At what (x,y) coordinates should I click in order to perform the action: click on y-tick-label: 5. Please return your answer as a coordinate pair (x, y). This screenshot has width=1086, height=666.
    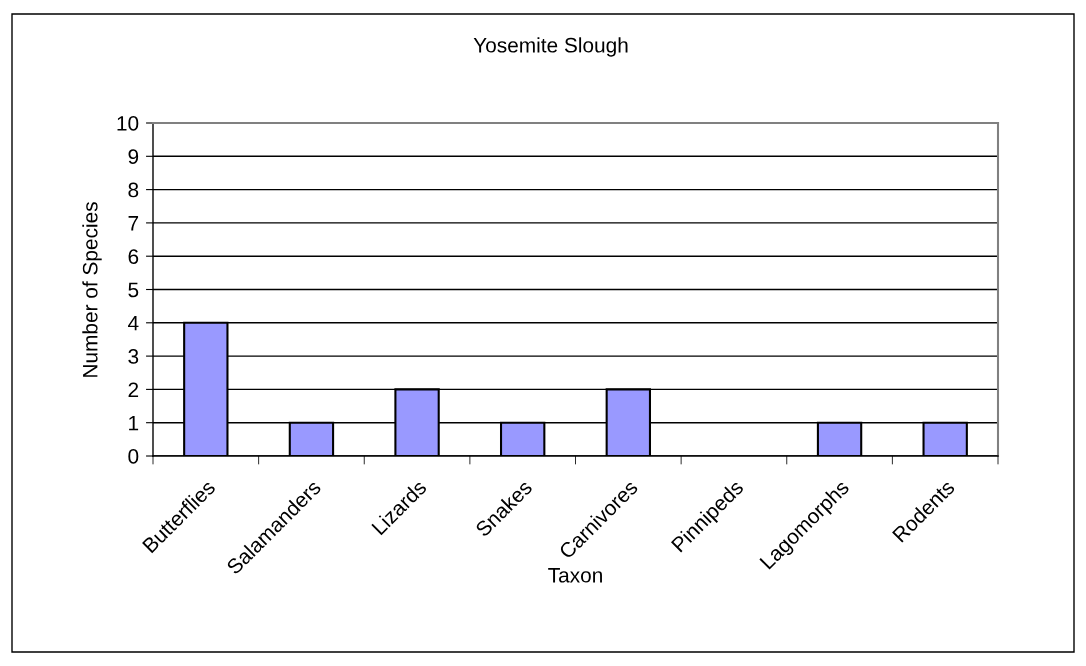
    Looking at the image, I should click on (133, 290).